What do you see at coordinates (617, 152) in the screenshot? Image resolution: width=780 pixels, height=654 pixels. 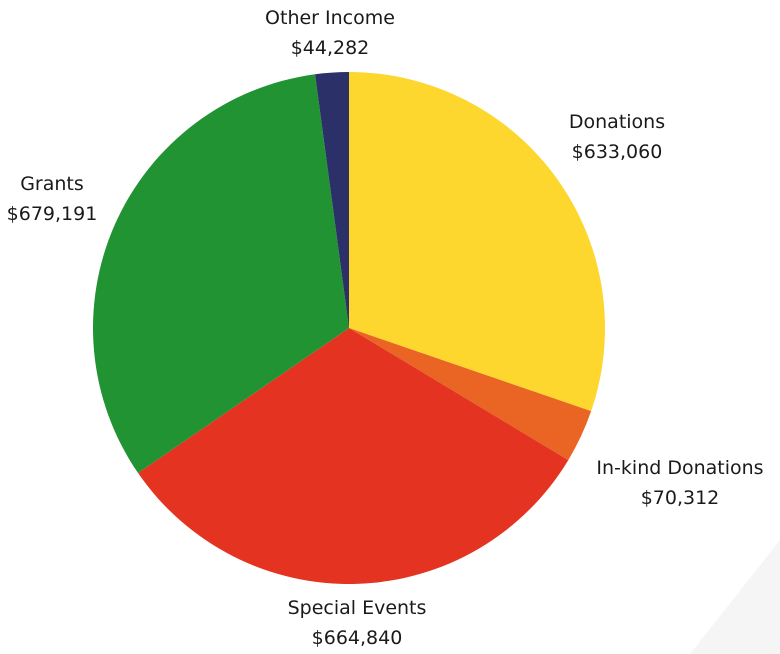 I see `slice-value-donations: $633,060` at bounding box center [617, 152].